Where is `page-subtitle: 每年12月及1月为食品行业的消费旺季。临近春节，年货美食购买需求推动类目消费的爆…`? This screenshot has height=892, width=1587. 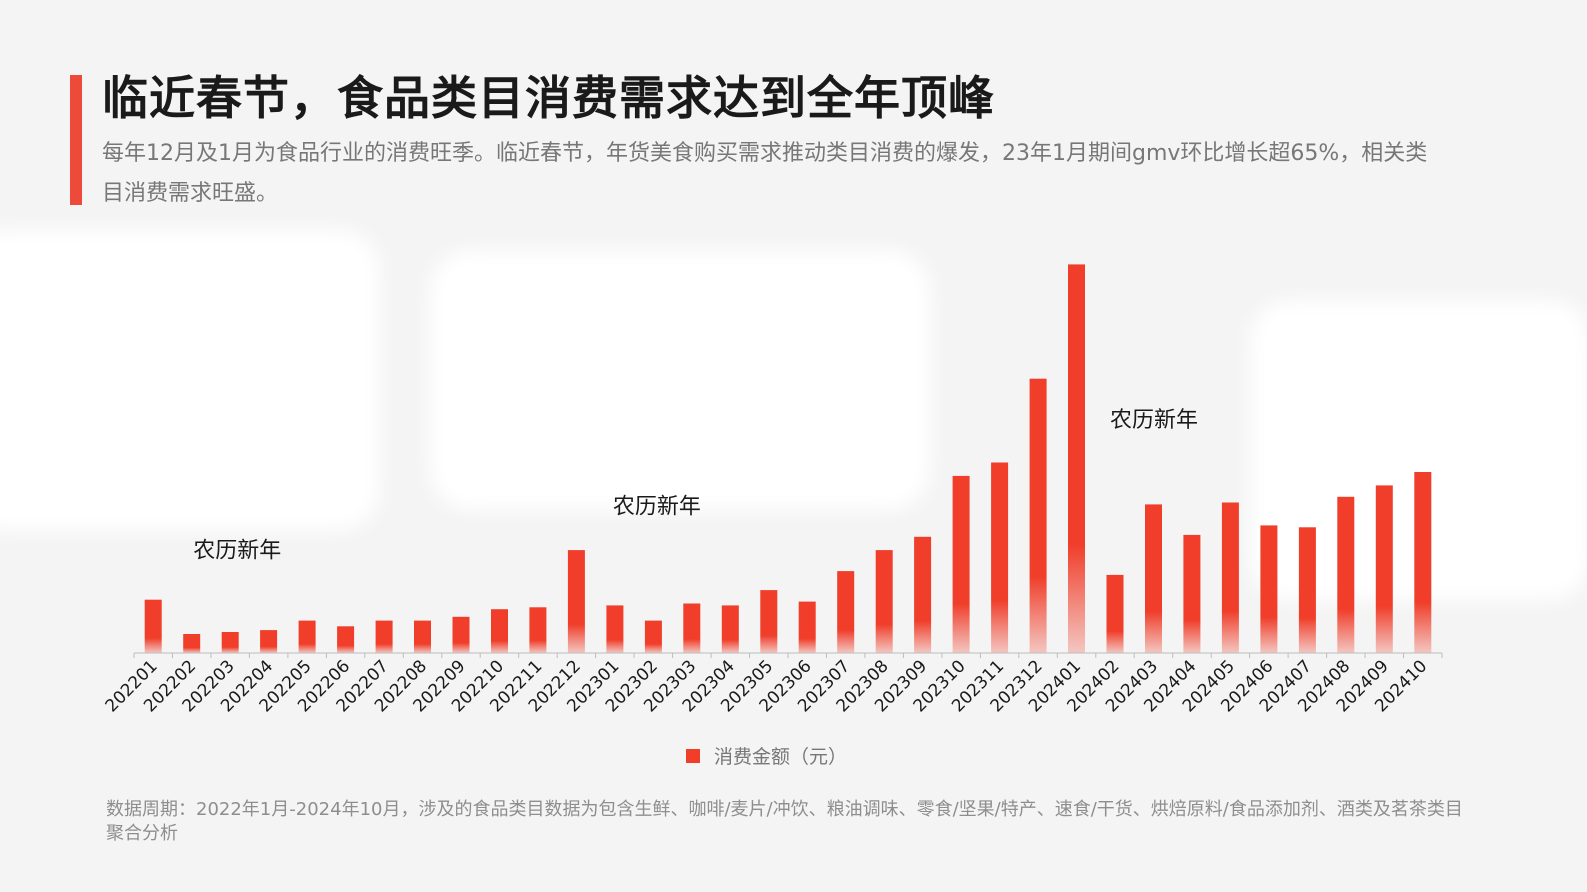
page-subtitle: 每年12月及1月为食品行业的消费旺季。临近春节，年货美食购买需求推动类目消费的爆… is located at coordinates (765, 173).